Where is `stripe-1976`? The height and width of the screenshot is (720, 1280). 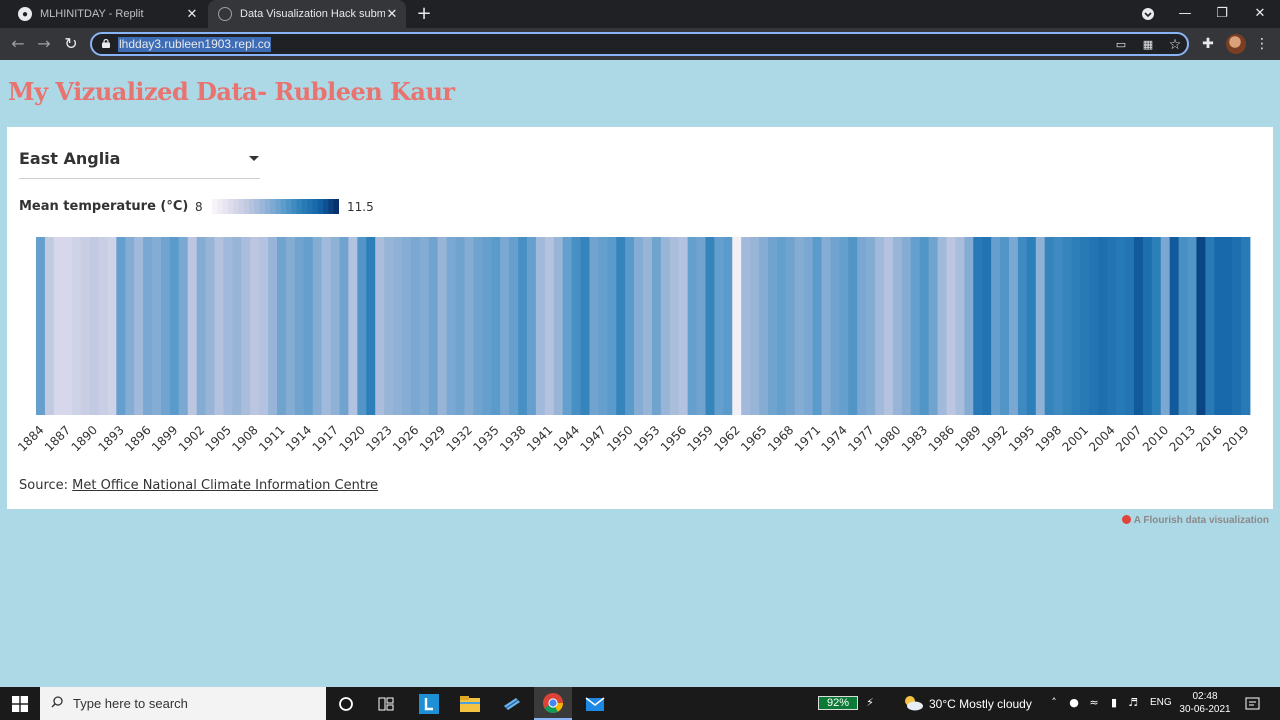 stripe-1976 is located at coordinates (862, 326).